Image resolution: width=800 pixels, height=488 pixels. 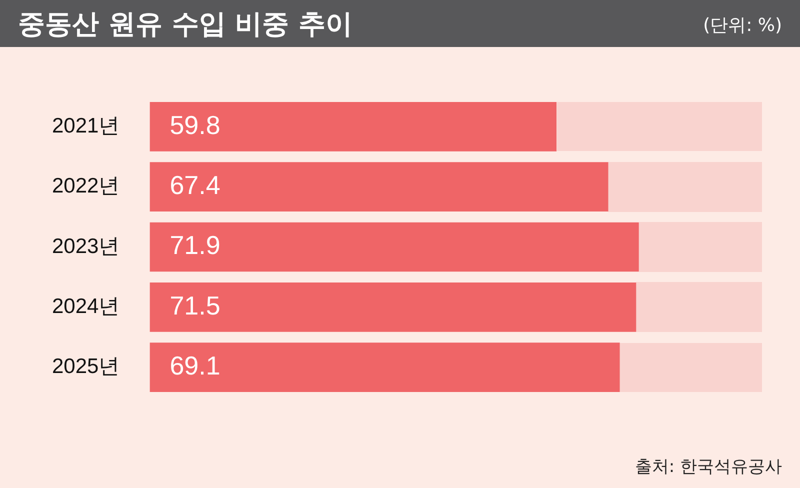 What do you see at coordinates (86, 186) in the screenshot?
I see `y-tick-label: 2022년` at bounding box center [86, 186].